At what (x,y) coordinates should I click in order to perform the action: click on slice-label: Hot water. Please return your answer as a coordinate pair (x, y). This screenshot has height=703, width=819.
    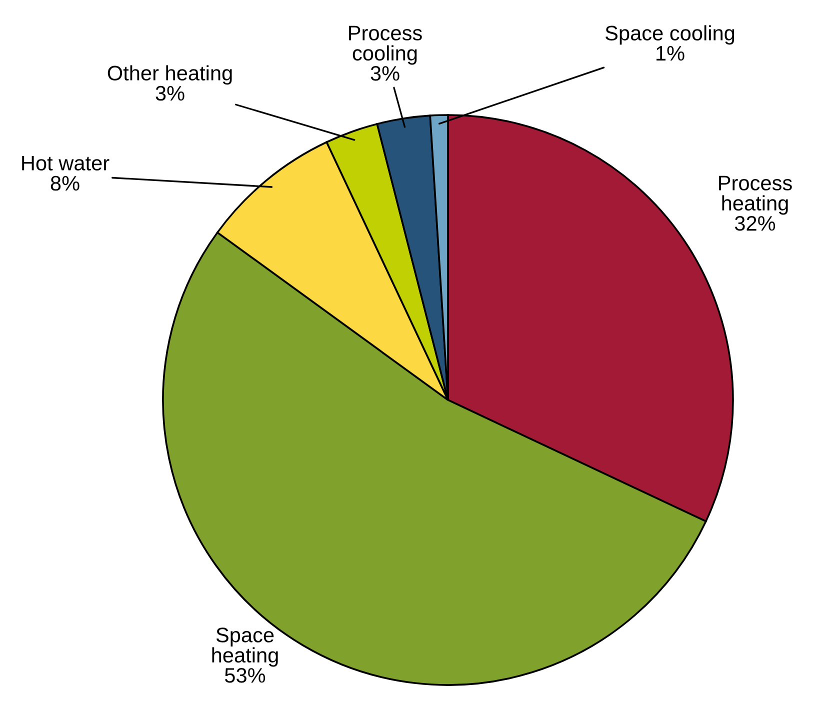
    Looking at the image, I should click on (66, 163).